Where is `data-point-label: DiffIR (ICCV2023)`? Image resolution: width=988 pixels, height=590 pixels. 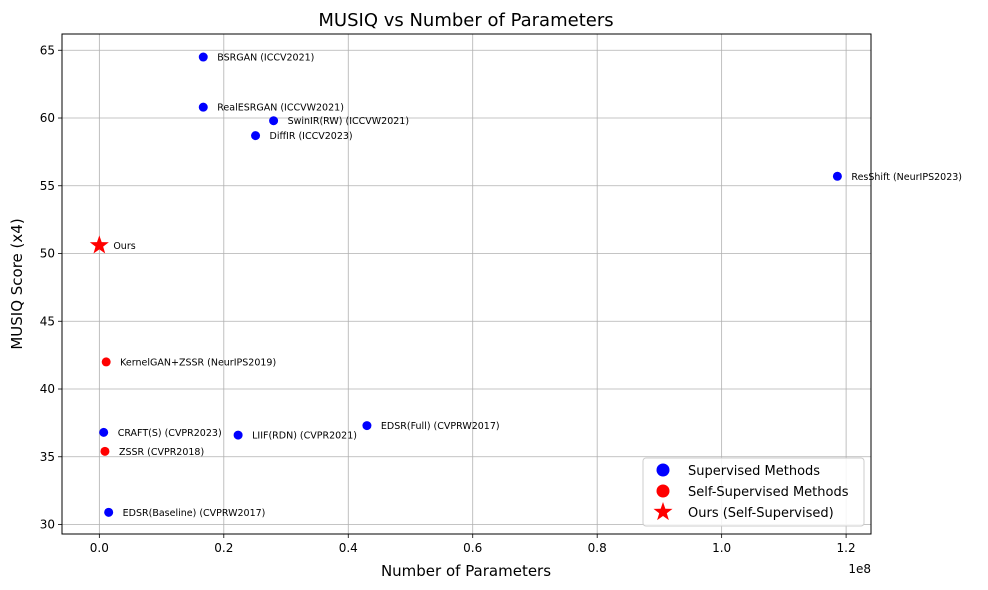
data-point-label: DiffIR (ICCV2023) is located at coordinates (311, 136).